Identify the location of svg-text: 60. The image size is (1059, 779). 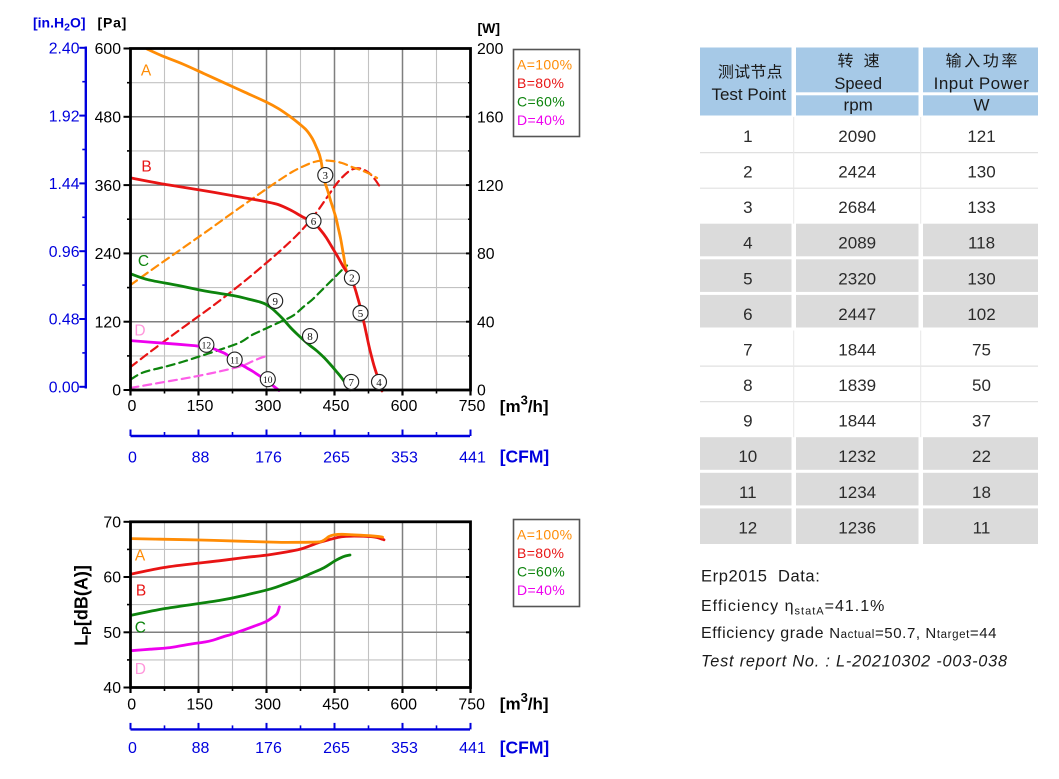
(112, 578).